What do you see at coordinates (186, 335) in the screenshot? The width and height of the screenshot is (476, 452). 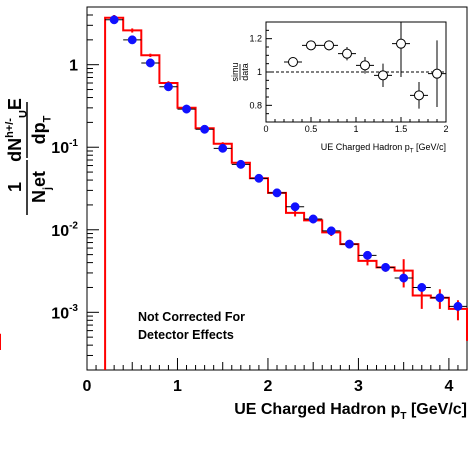 I see `annotation-text: Detector Effects` at bounding box center [186, 335].